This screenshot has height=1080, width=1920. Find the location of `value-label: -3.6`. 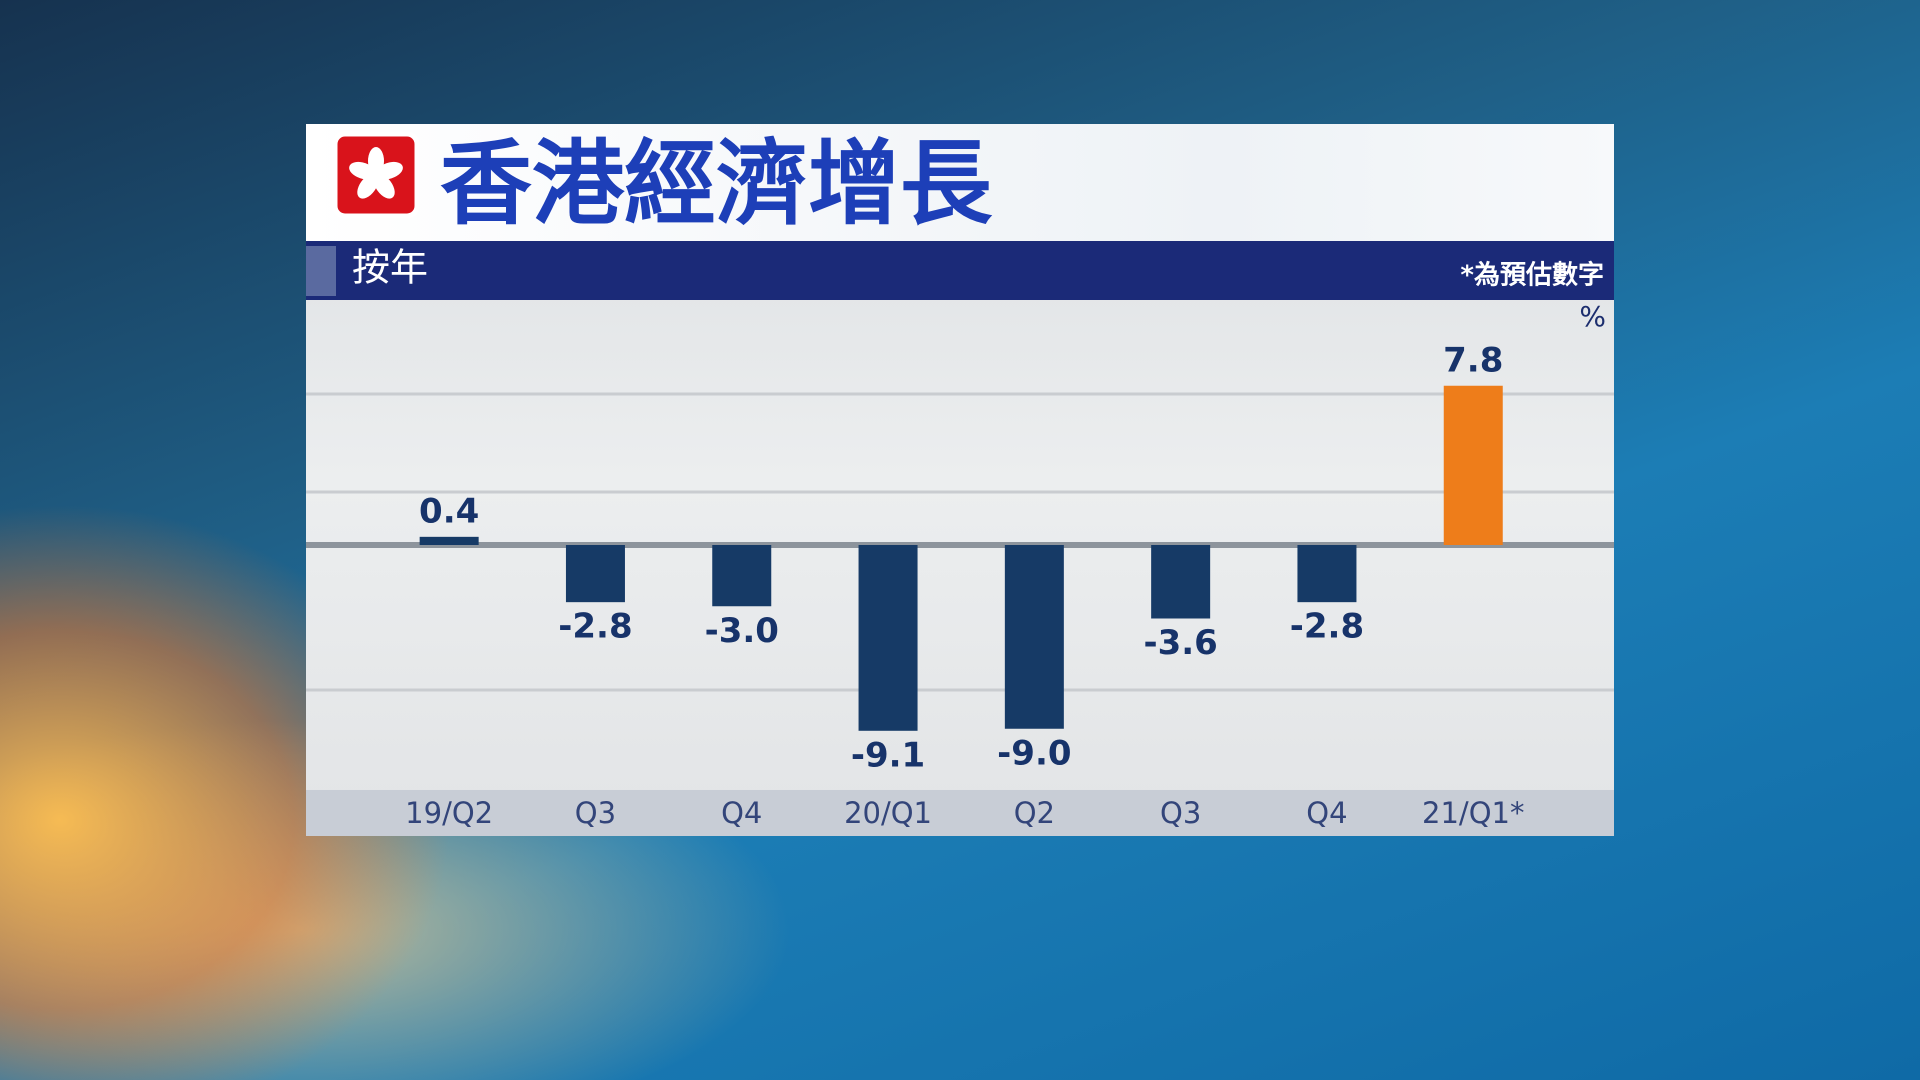

value-label: -3.6 is located at coordinates (1180, 643).